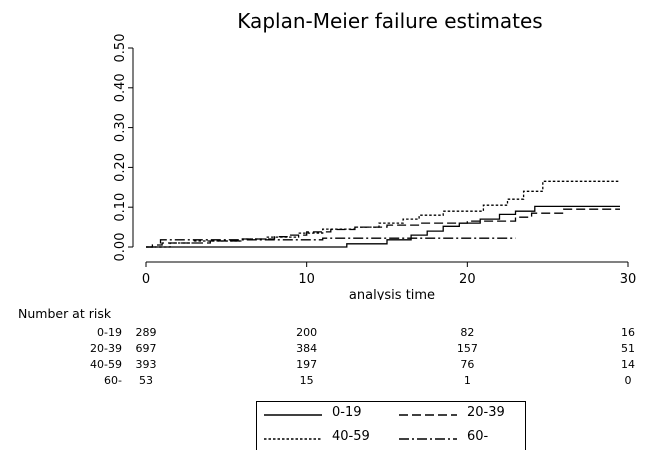 The width and height of the screenshot is (654, 450). I want to click on legend-label: 60-, so click(478, 436).